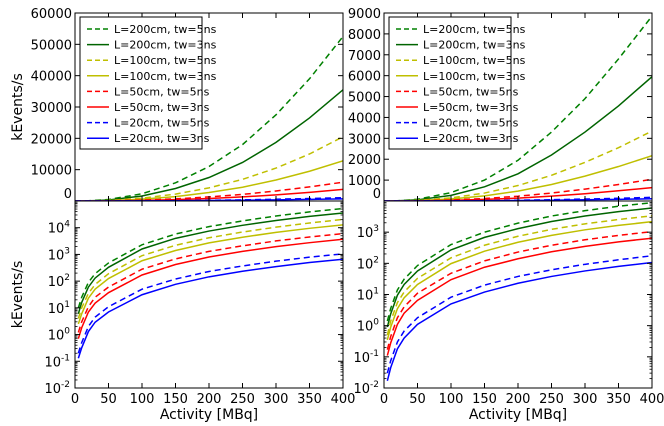 The height and width of the screenshot is (426, 664). What do you see at coordinates (51, 108) in the screenshot?
I see `y-tick-label: 30000` at bounding box center [51, 108].